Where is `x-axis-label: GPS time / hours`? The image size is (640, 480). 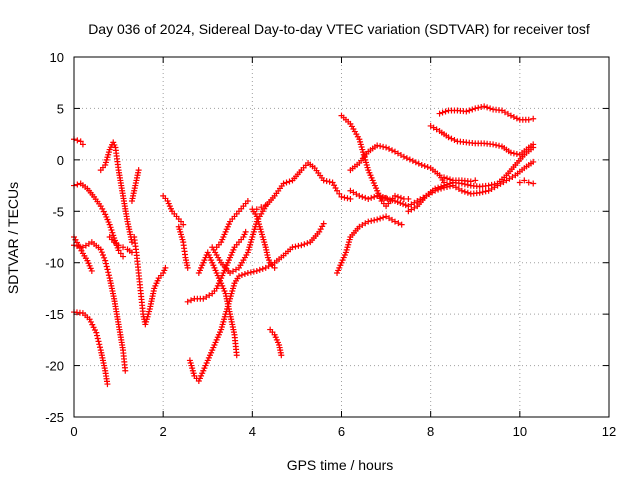 x-axis-label: GPS time / hours is located at coordinates (340, 465).